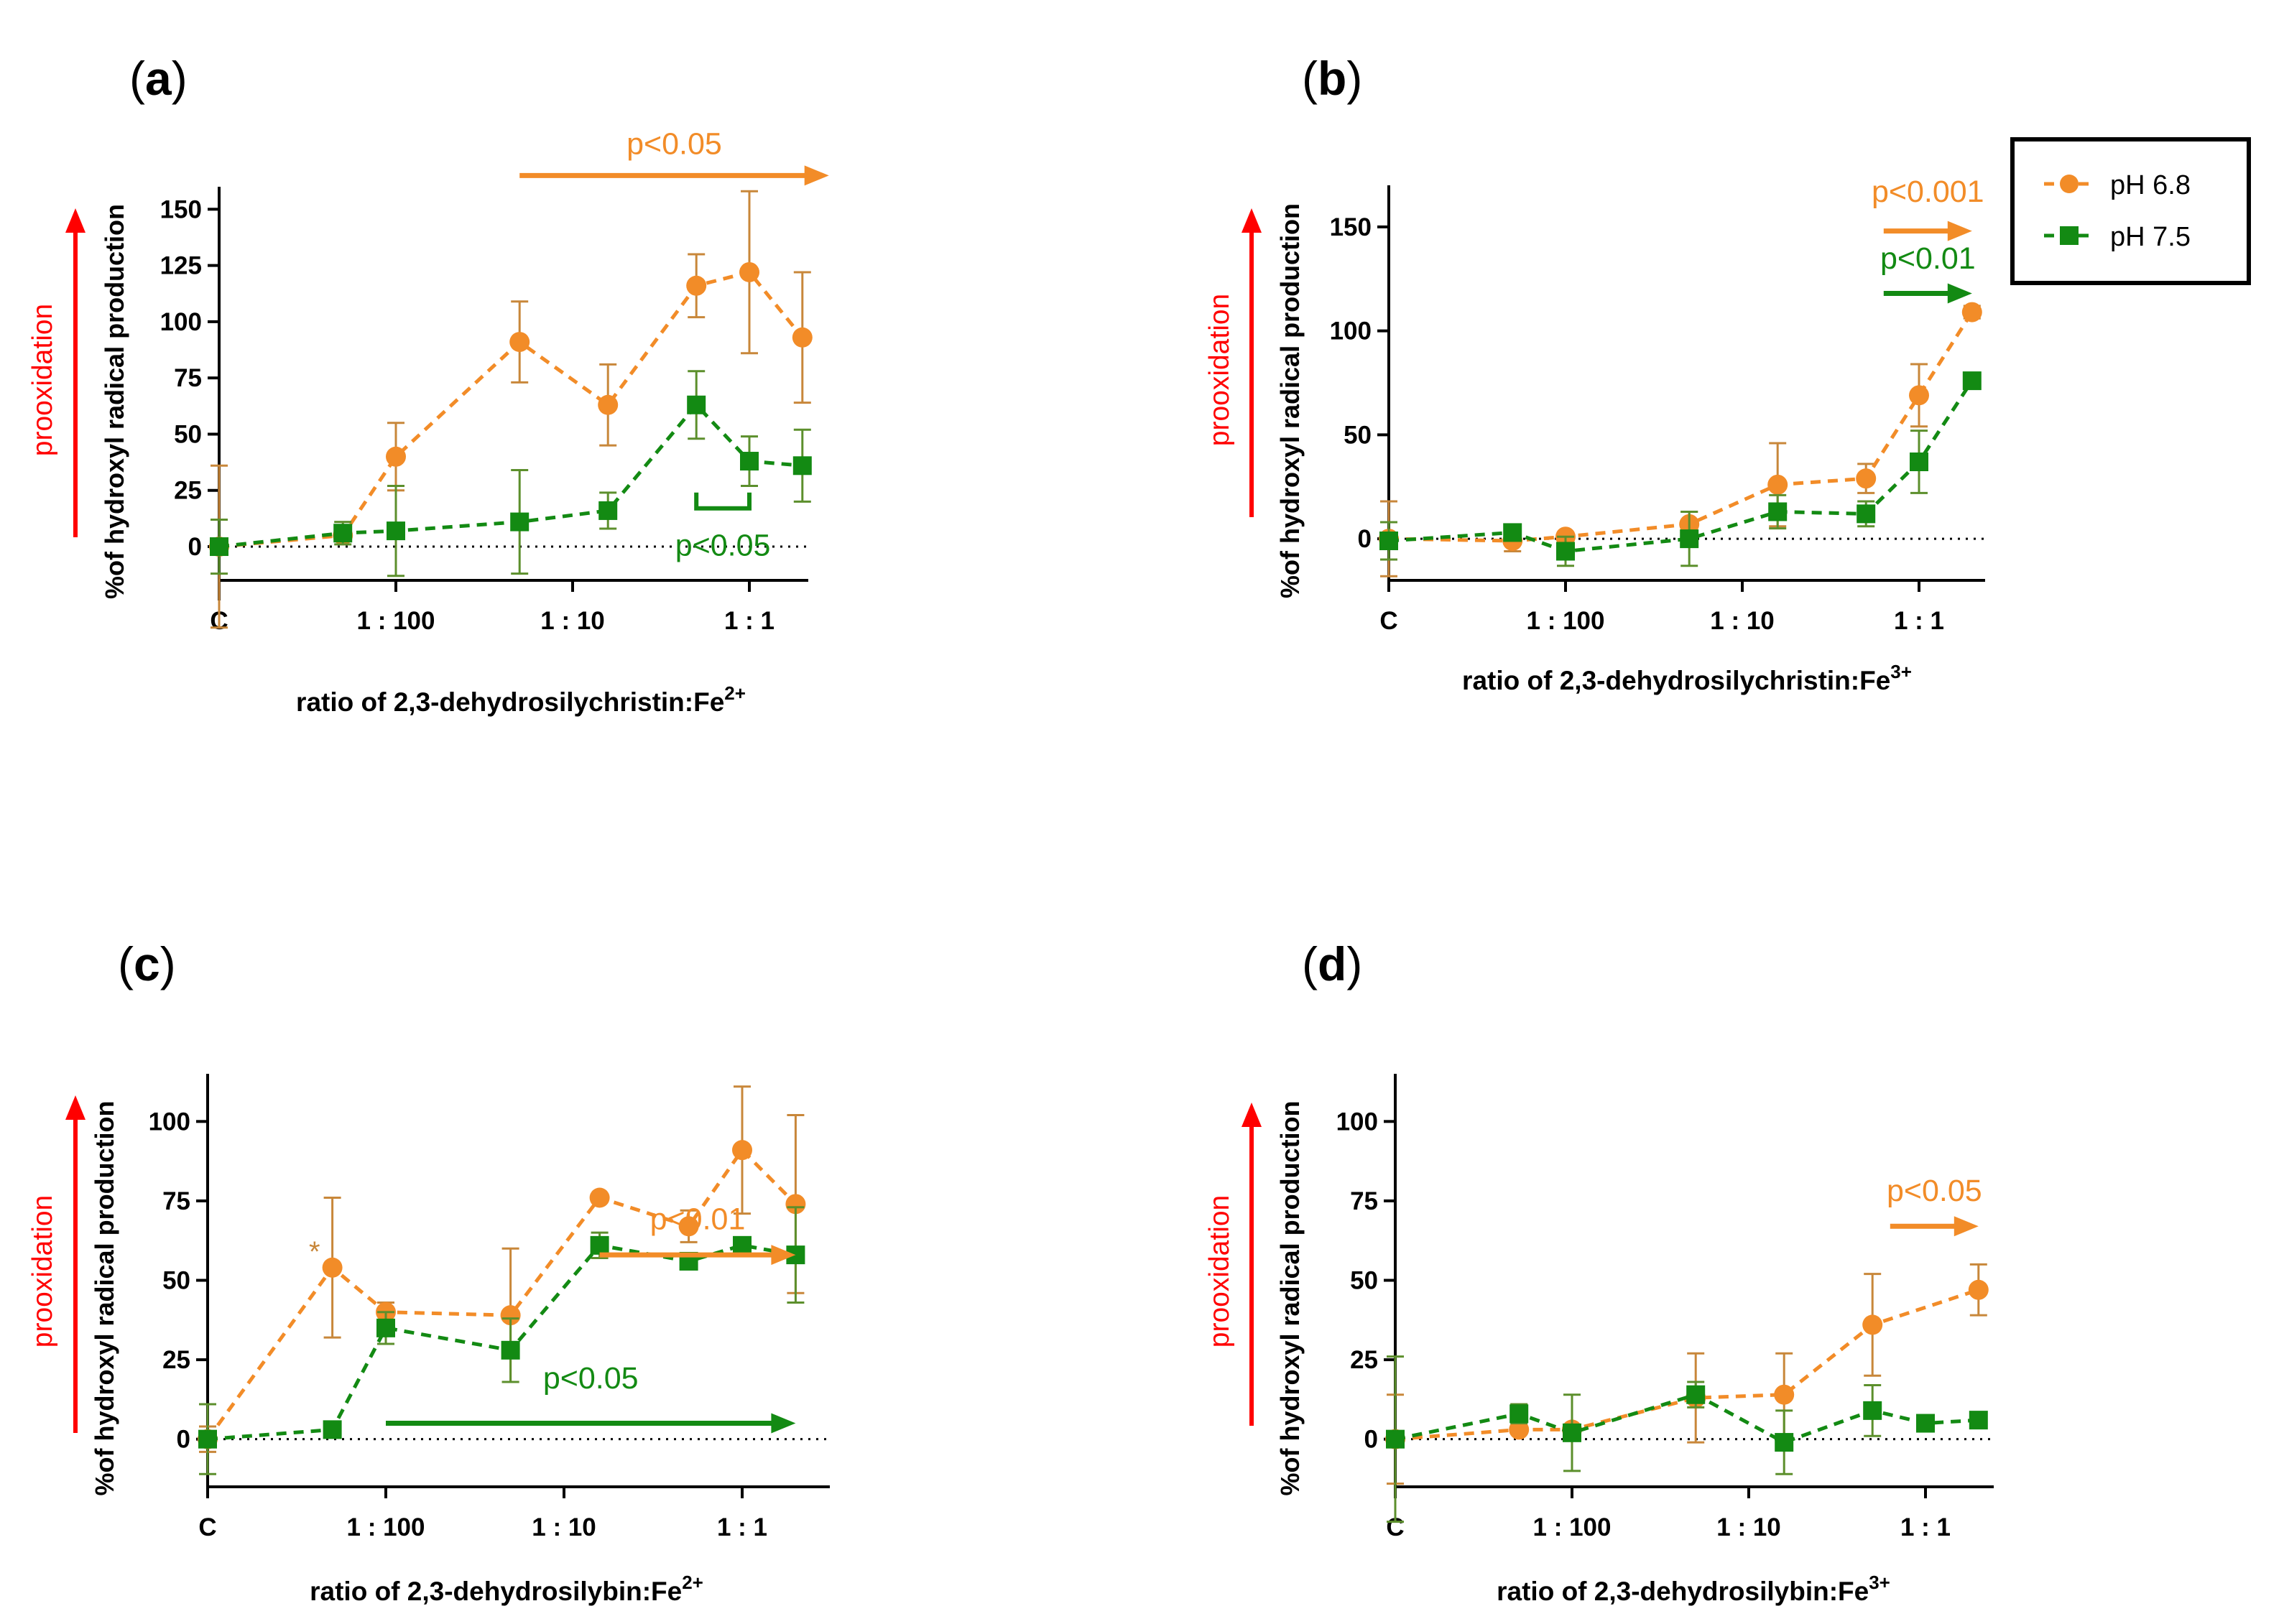  Describe the element at coordinates (1365, 539) in the screenshot. I see `y-tick-label: 0` at that location.